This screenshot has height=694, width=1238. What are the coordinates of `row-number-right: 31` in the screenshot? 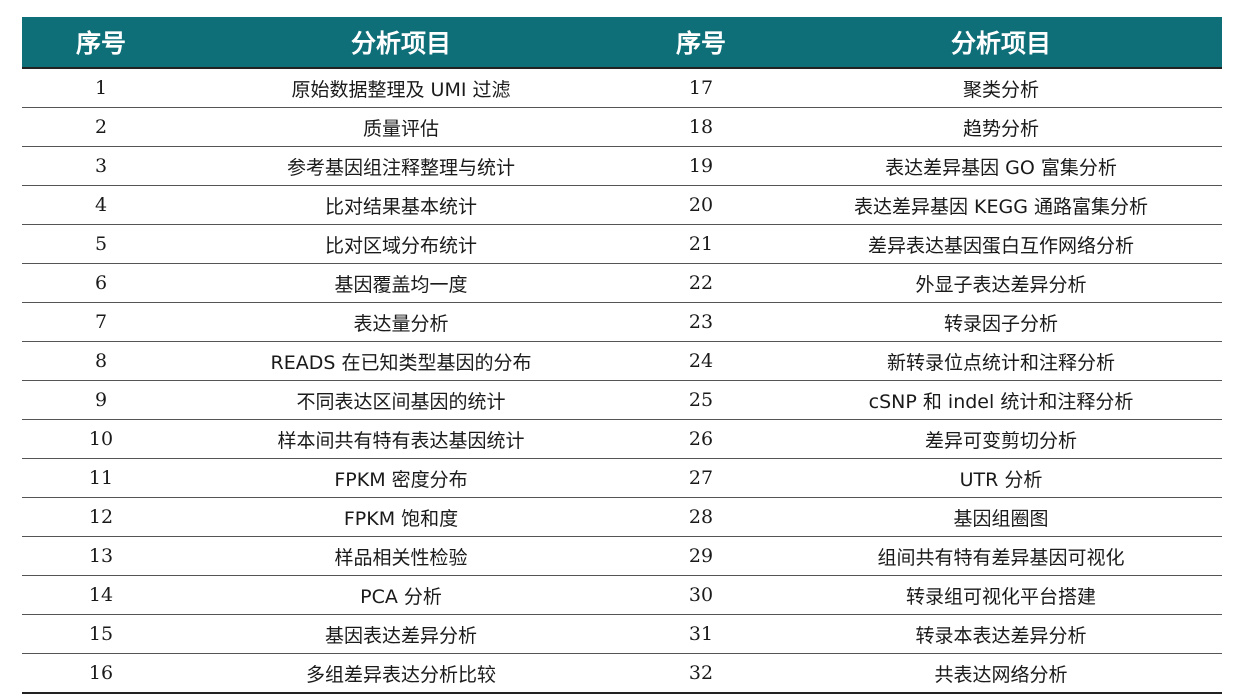 It's located at (701, 634).